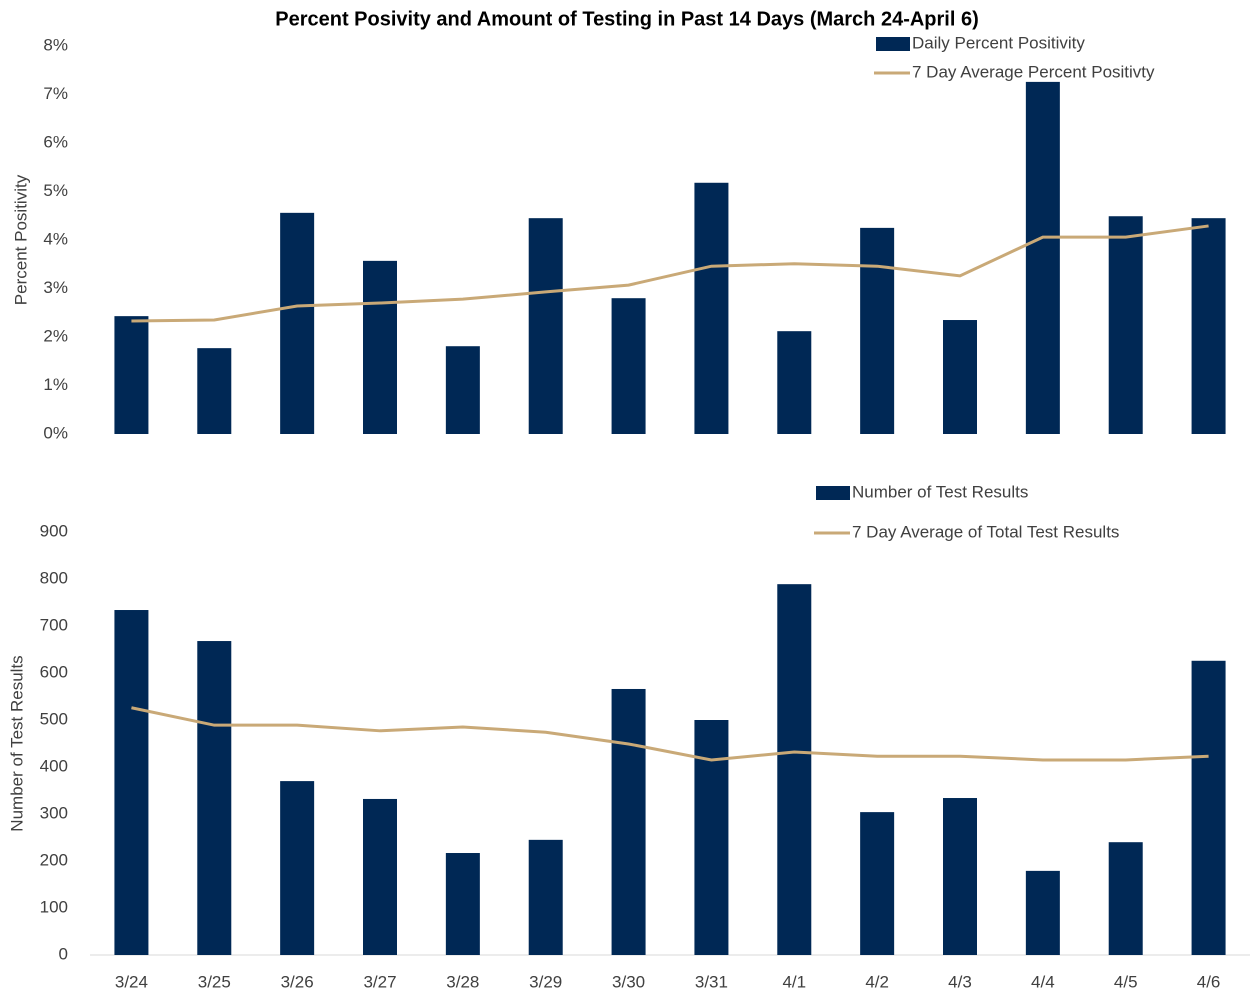 Image resolution: width=1254 pixels, height=993 pixels. I want to click on y-axis-title: Percent Positivity, so click(20, 239).